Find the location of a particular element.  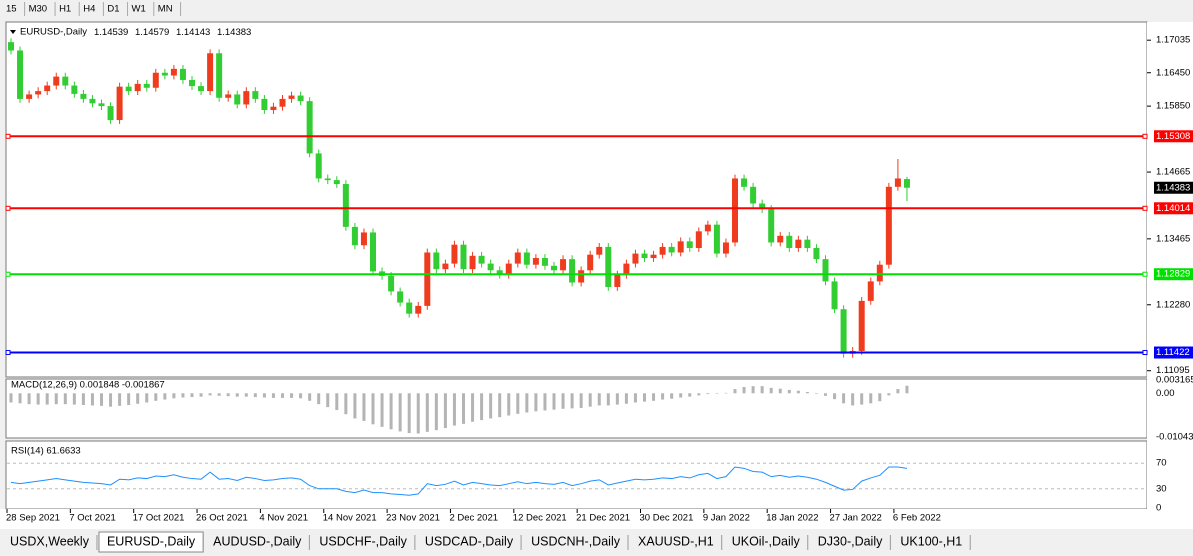

tab-label: USDCHF-,Daily is located at coordinates (363, 541).